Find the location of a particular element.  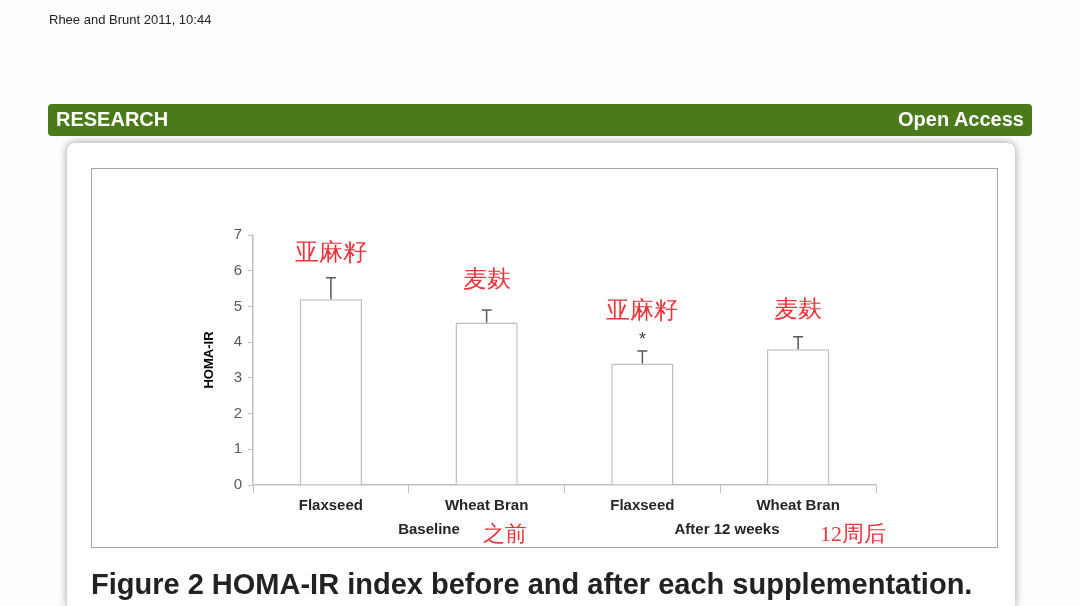

text: Open Access is located at coordinates (961, 119).